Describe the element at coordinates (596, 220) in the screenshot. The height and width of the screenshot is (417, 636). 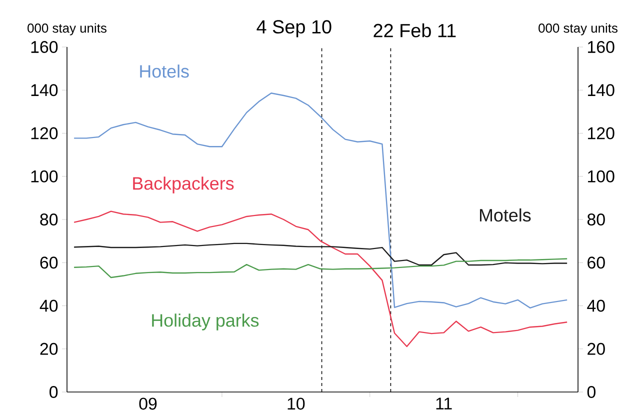
I see `y2-tick-label: 80` at that location.